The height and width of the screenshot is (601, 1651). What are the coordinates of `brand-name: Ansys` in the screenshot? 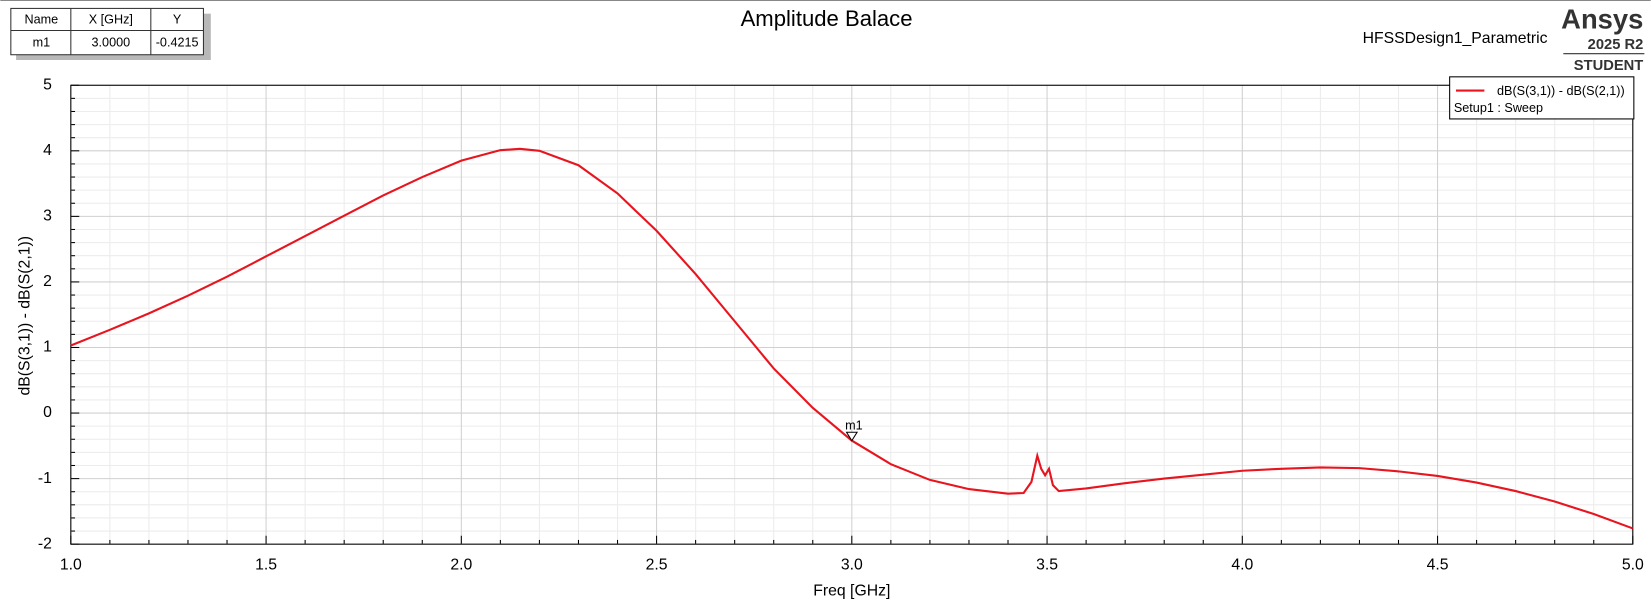 It's located at (1602, 18).